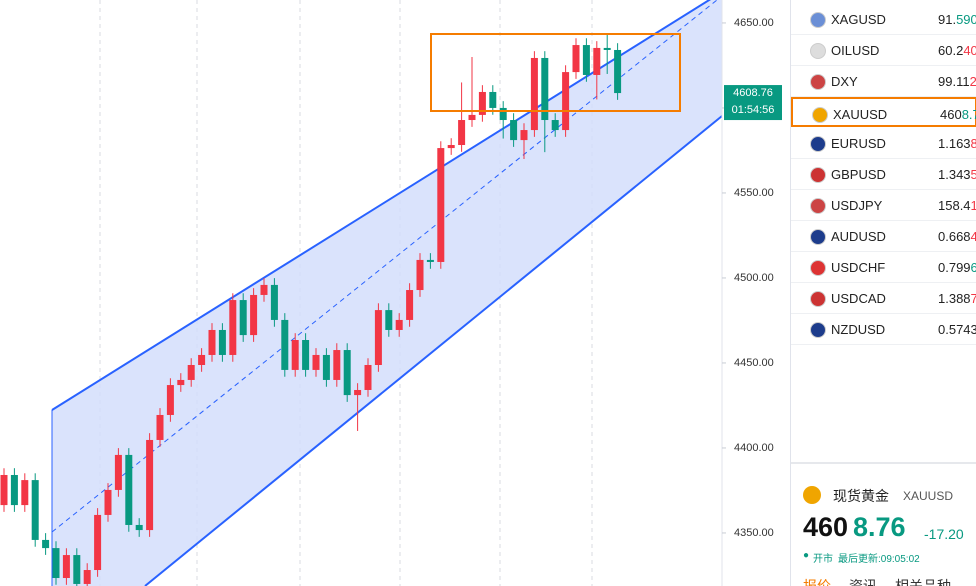 This screenshot has width=976, height=586. Describe the element at coordinates (858, 329) in the screenshot. I see `symbol: NZDUSD` at that location.